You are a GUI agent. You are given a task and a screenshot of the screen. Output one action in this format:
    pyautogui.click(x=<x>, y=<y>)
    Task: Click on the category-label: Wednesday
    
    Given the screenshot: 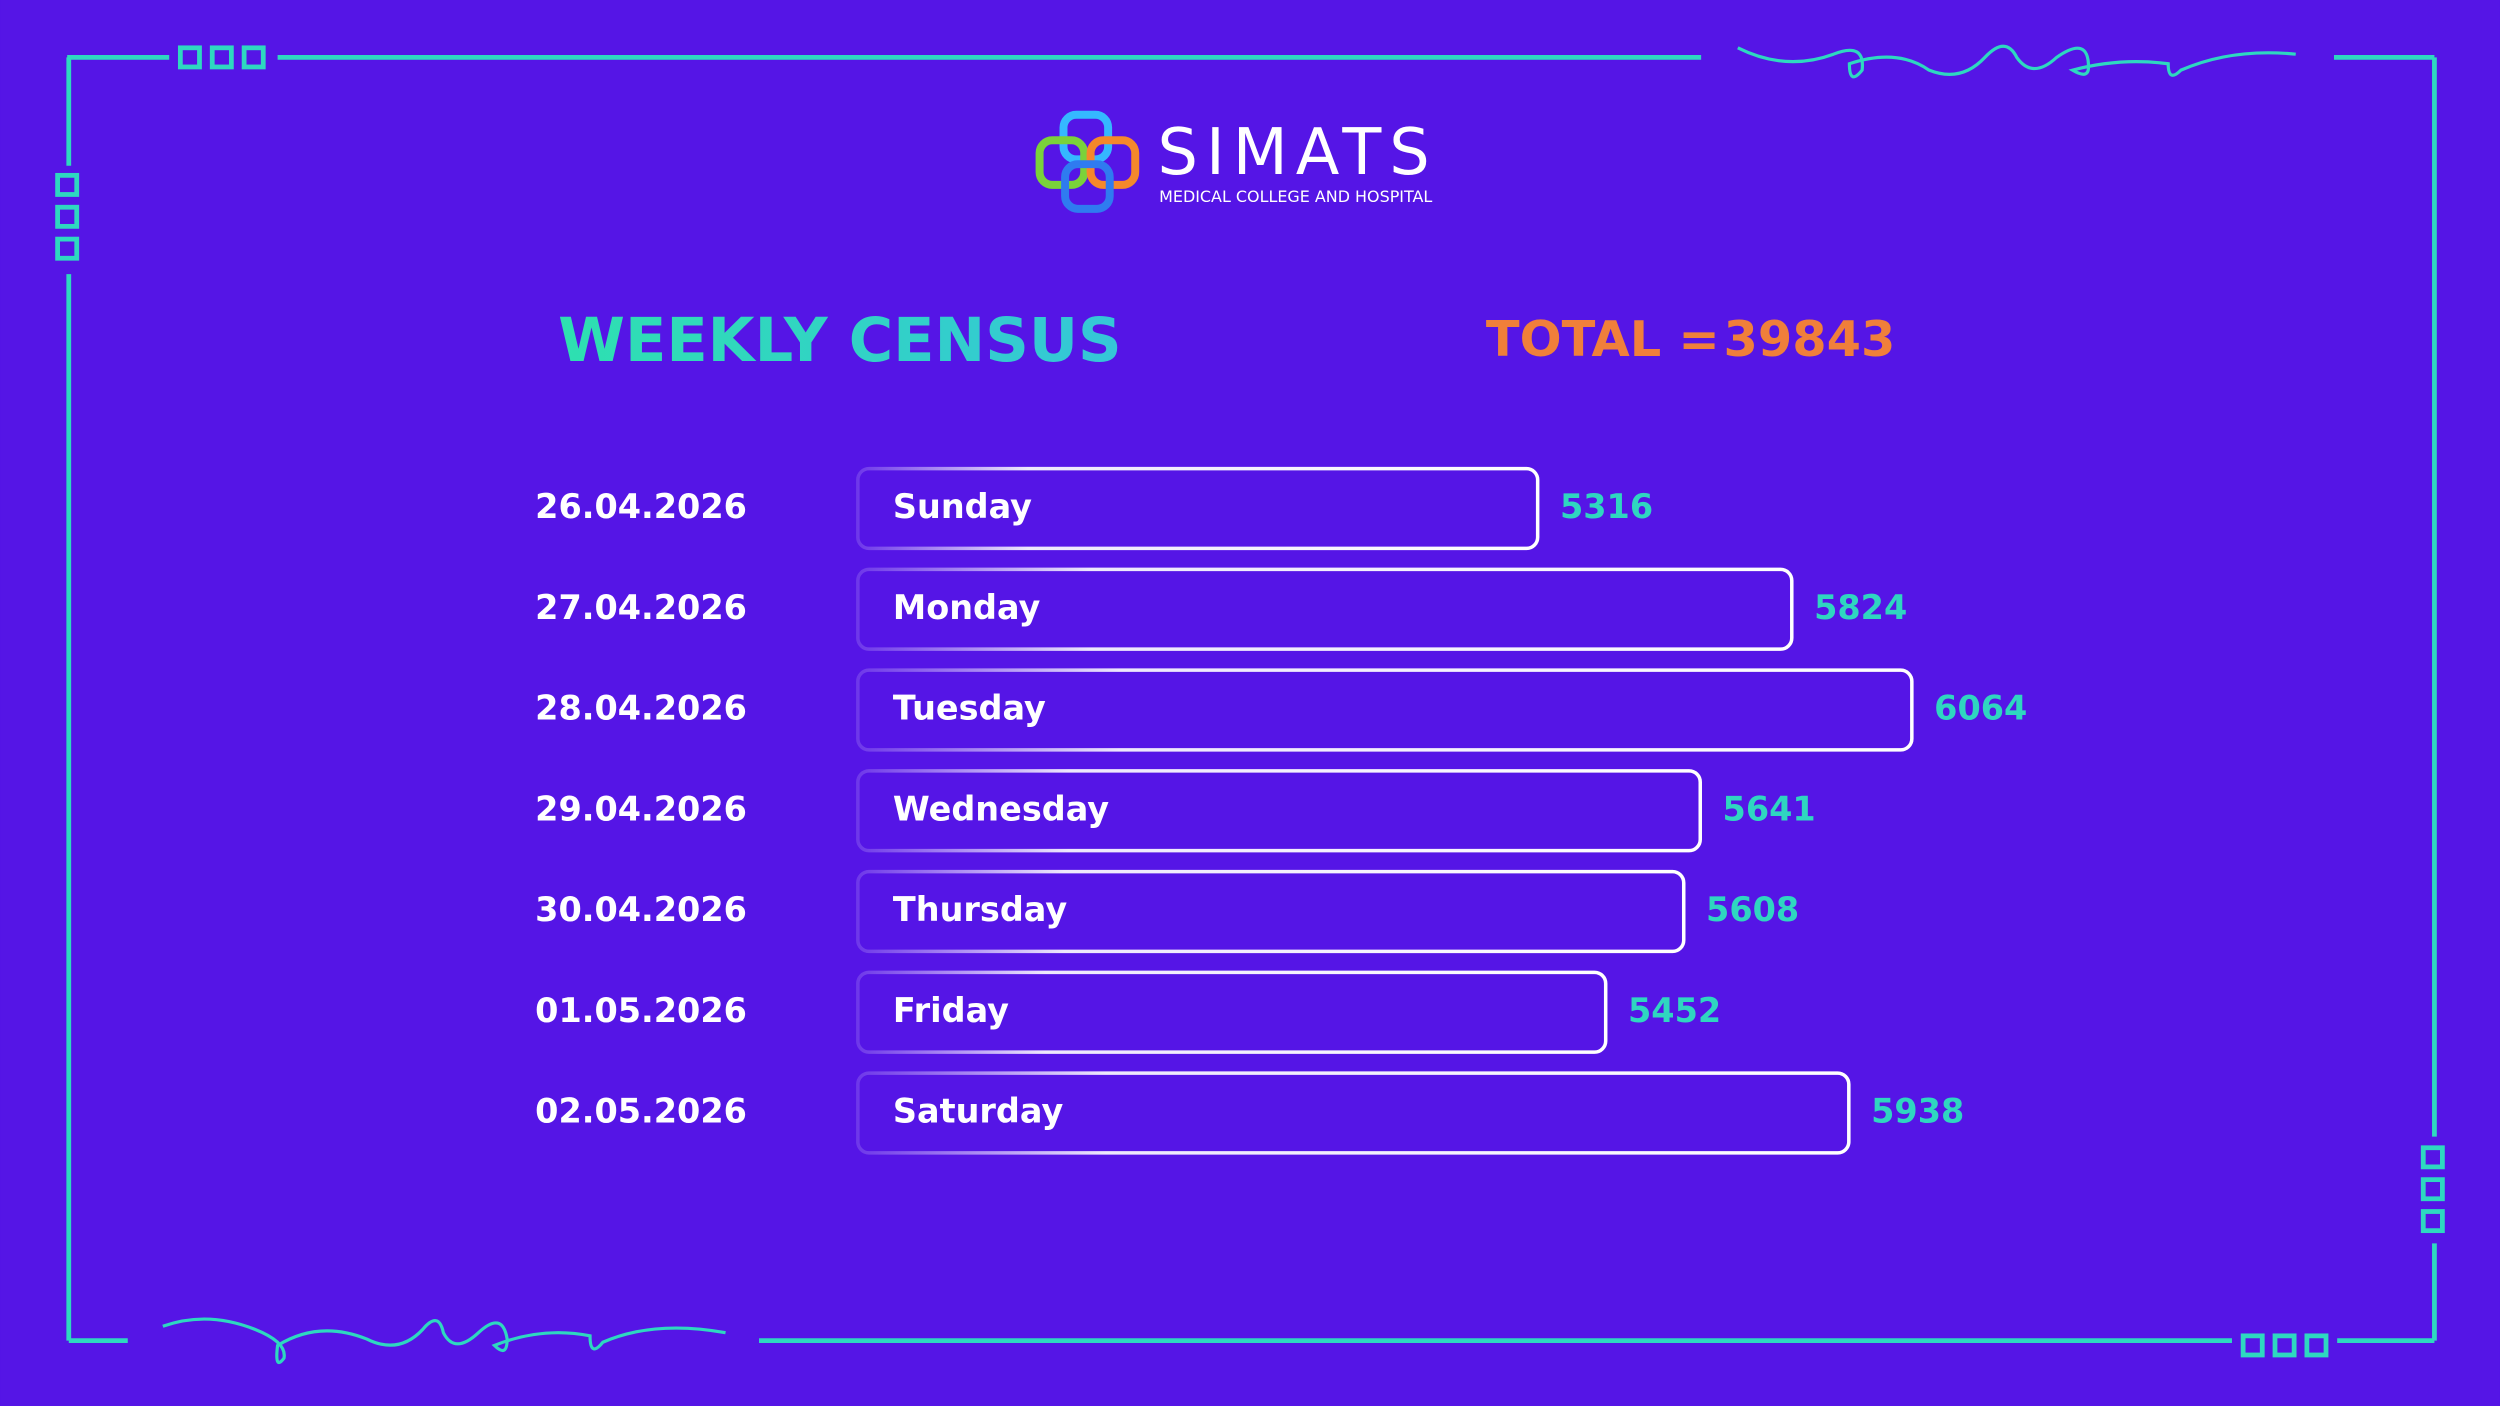 What is the action you would take?
    pyautogui.click(x=1001, y=808)
    